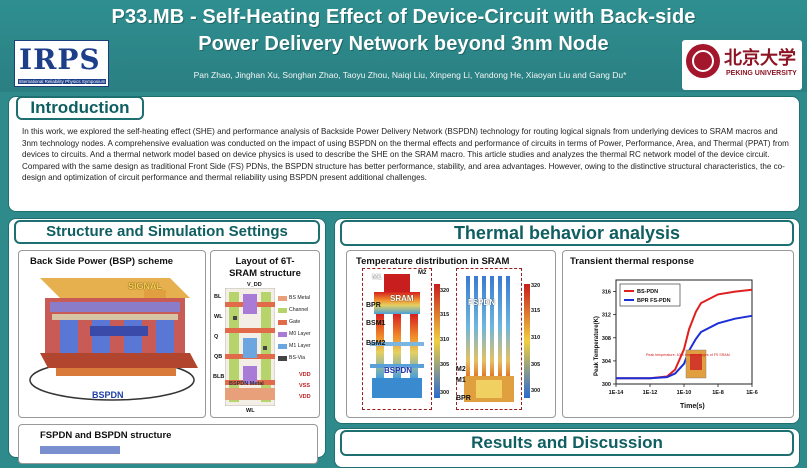 This screenshot has height=468, width=807. I want to click on sram-layout-bottom-label: WL, so click(250, 411).